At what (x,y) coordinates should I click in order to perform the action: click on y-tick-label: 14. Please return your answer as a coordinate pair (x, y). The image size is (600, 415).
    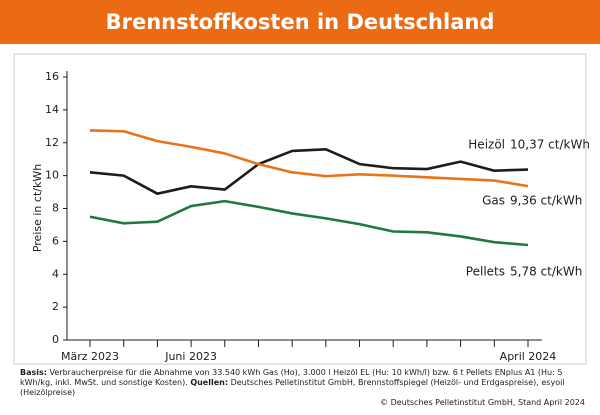
    Looking at the image, I should click on (52, 109).